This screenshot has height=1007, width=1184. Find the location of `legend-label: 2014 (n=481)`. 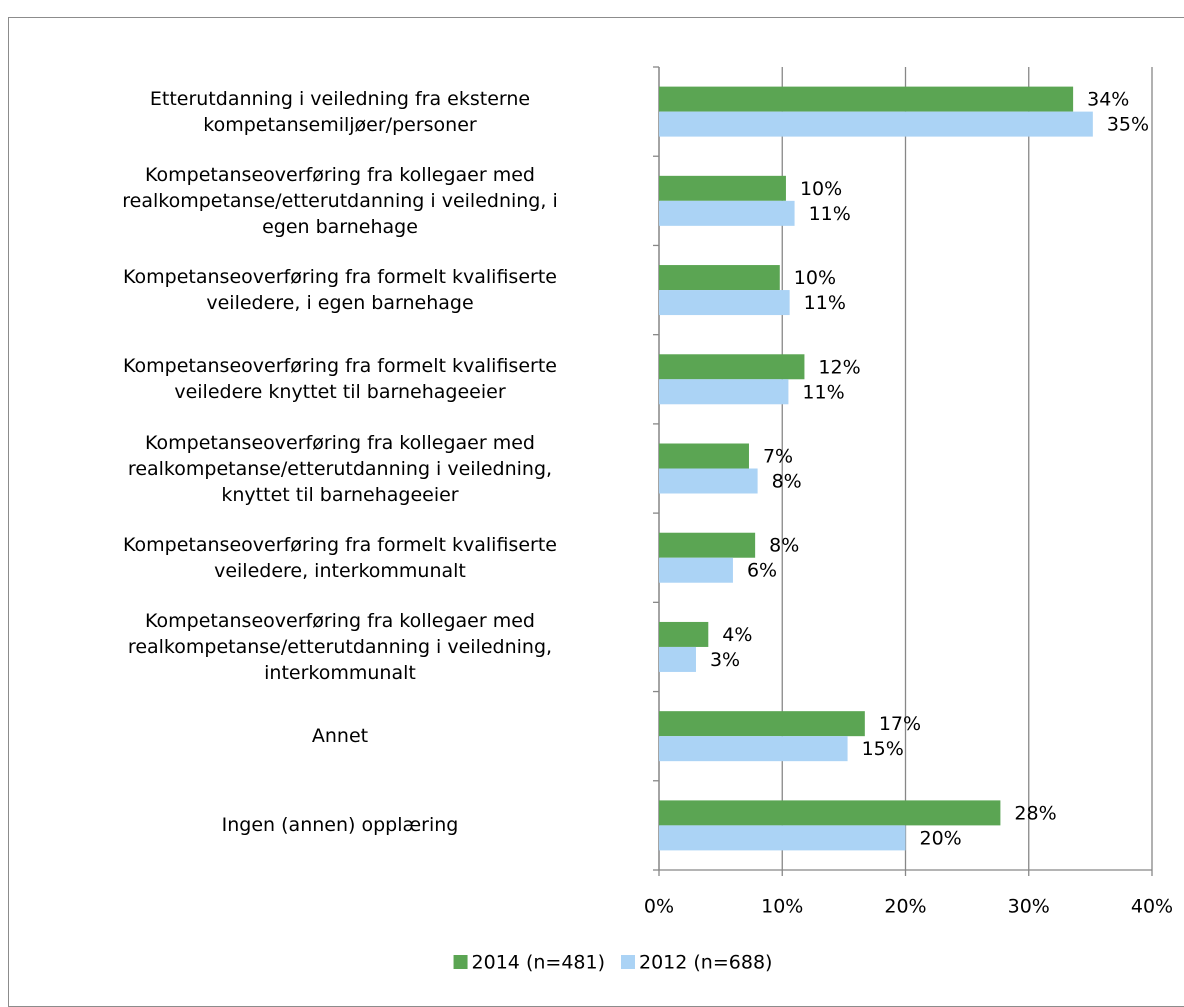

legend-label: 2014 (n=481) is located at coordinates (538, 963).